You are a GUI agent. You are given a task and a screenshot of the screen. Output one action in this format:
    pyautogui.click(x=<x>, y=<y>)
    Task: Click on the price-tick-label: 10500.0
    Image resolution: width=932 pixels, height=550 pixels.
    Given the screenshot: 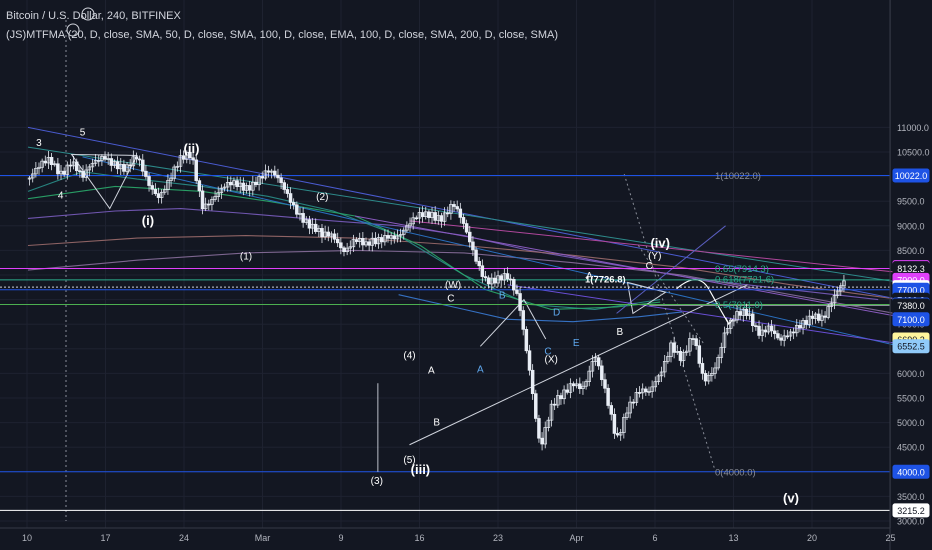 What is the action you would take?
    pyautogui.click(x=913, y=153)
    